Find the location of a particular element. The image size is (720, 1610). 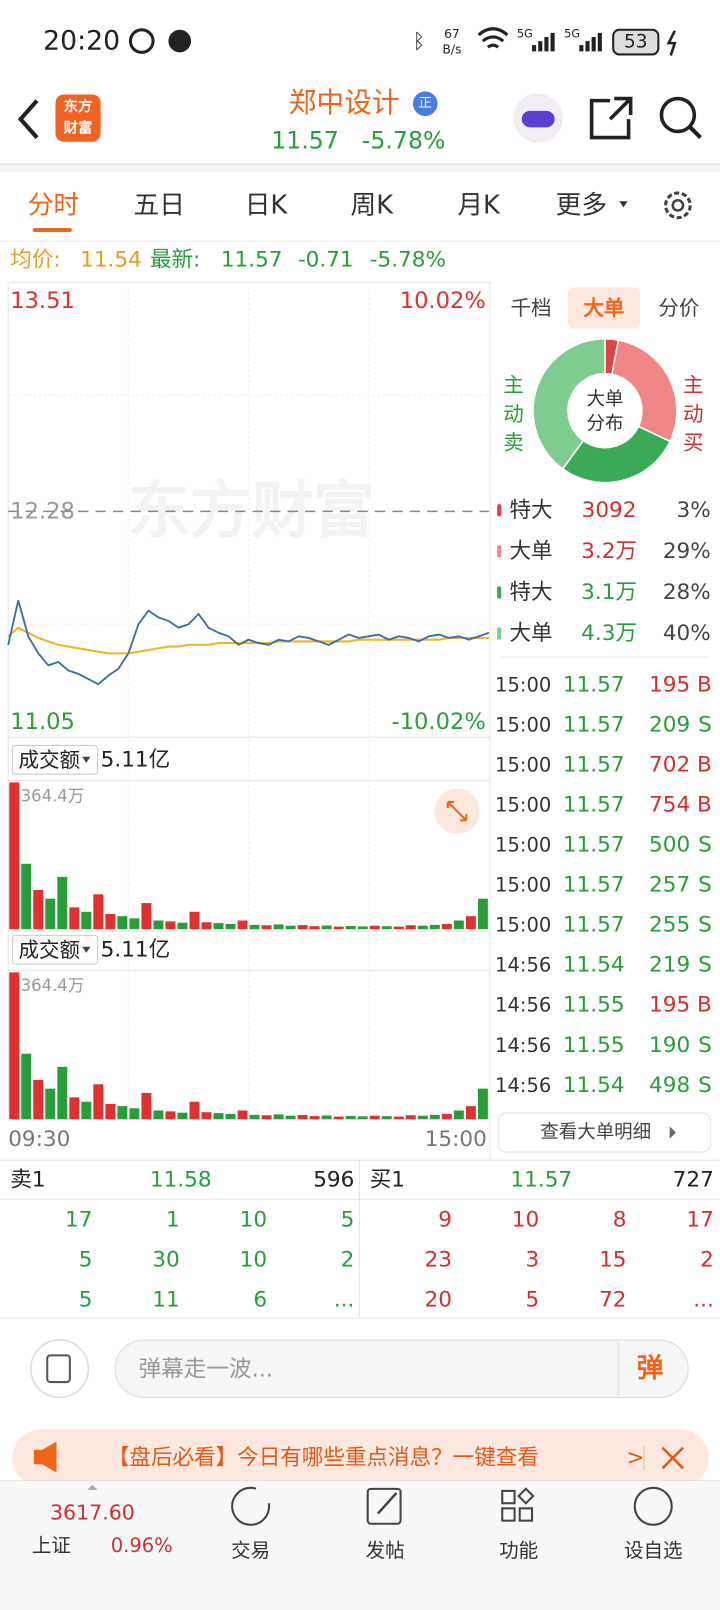

queue-volume: 2 is located at coordinates (348, 1259).